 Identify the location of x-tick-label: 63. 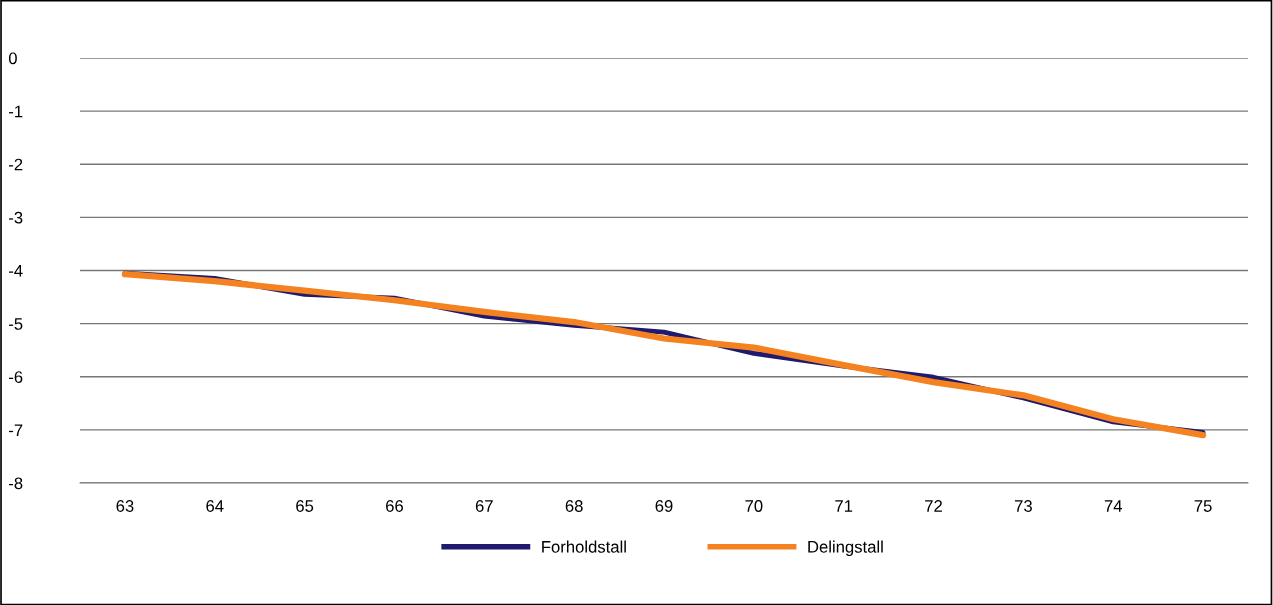
(125, 506).